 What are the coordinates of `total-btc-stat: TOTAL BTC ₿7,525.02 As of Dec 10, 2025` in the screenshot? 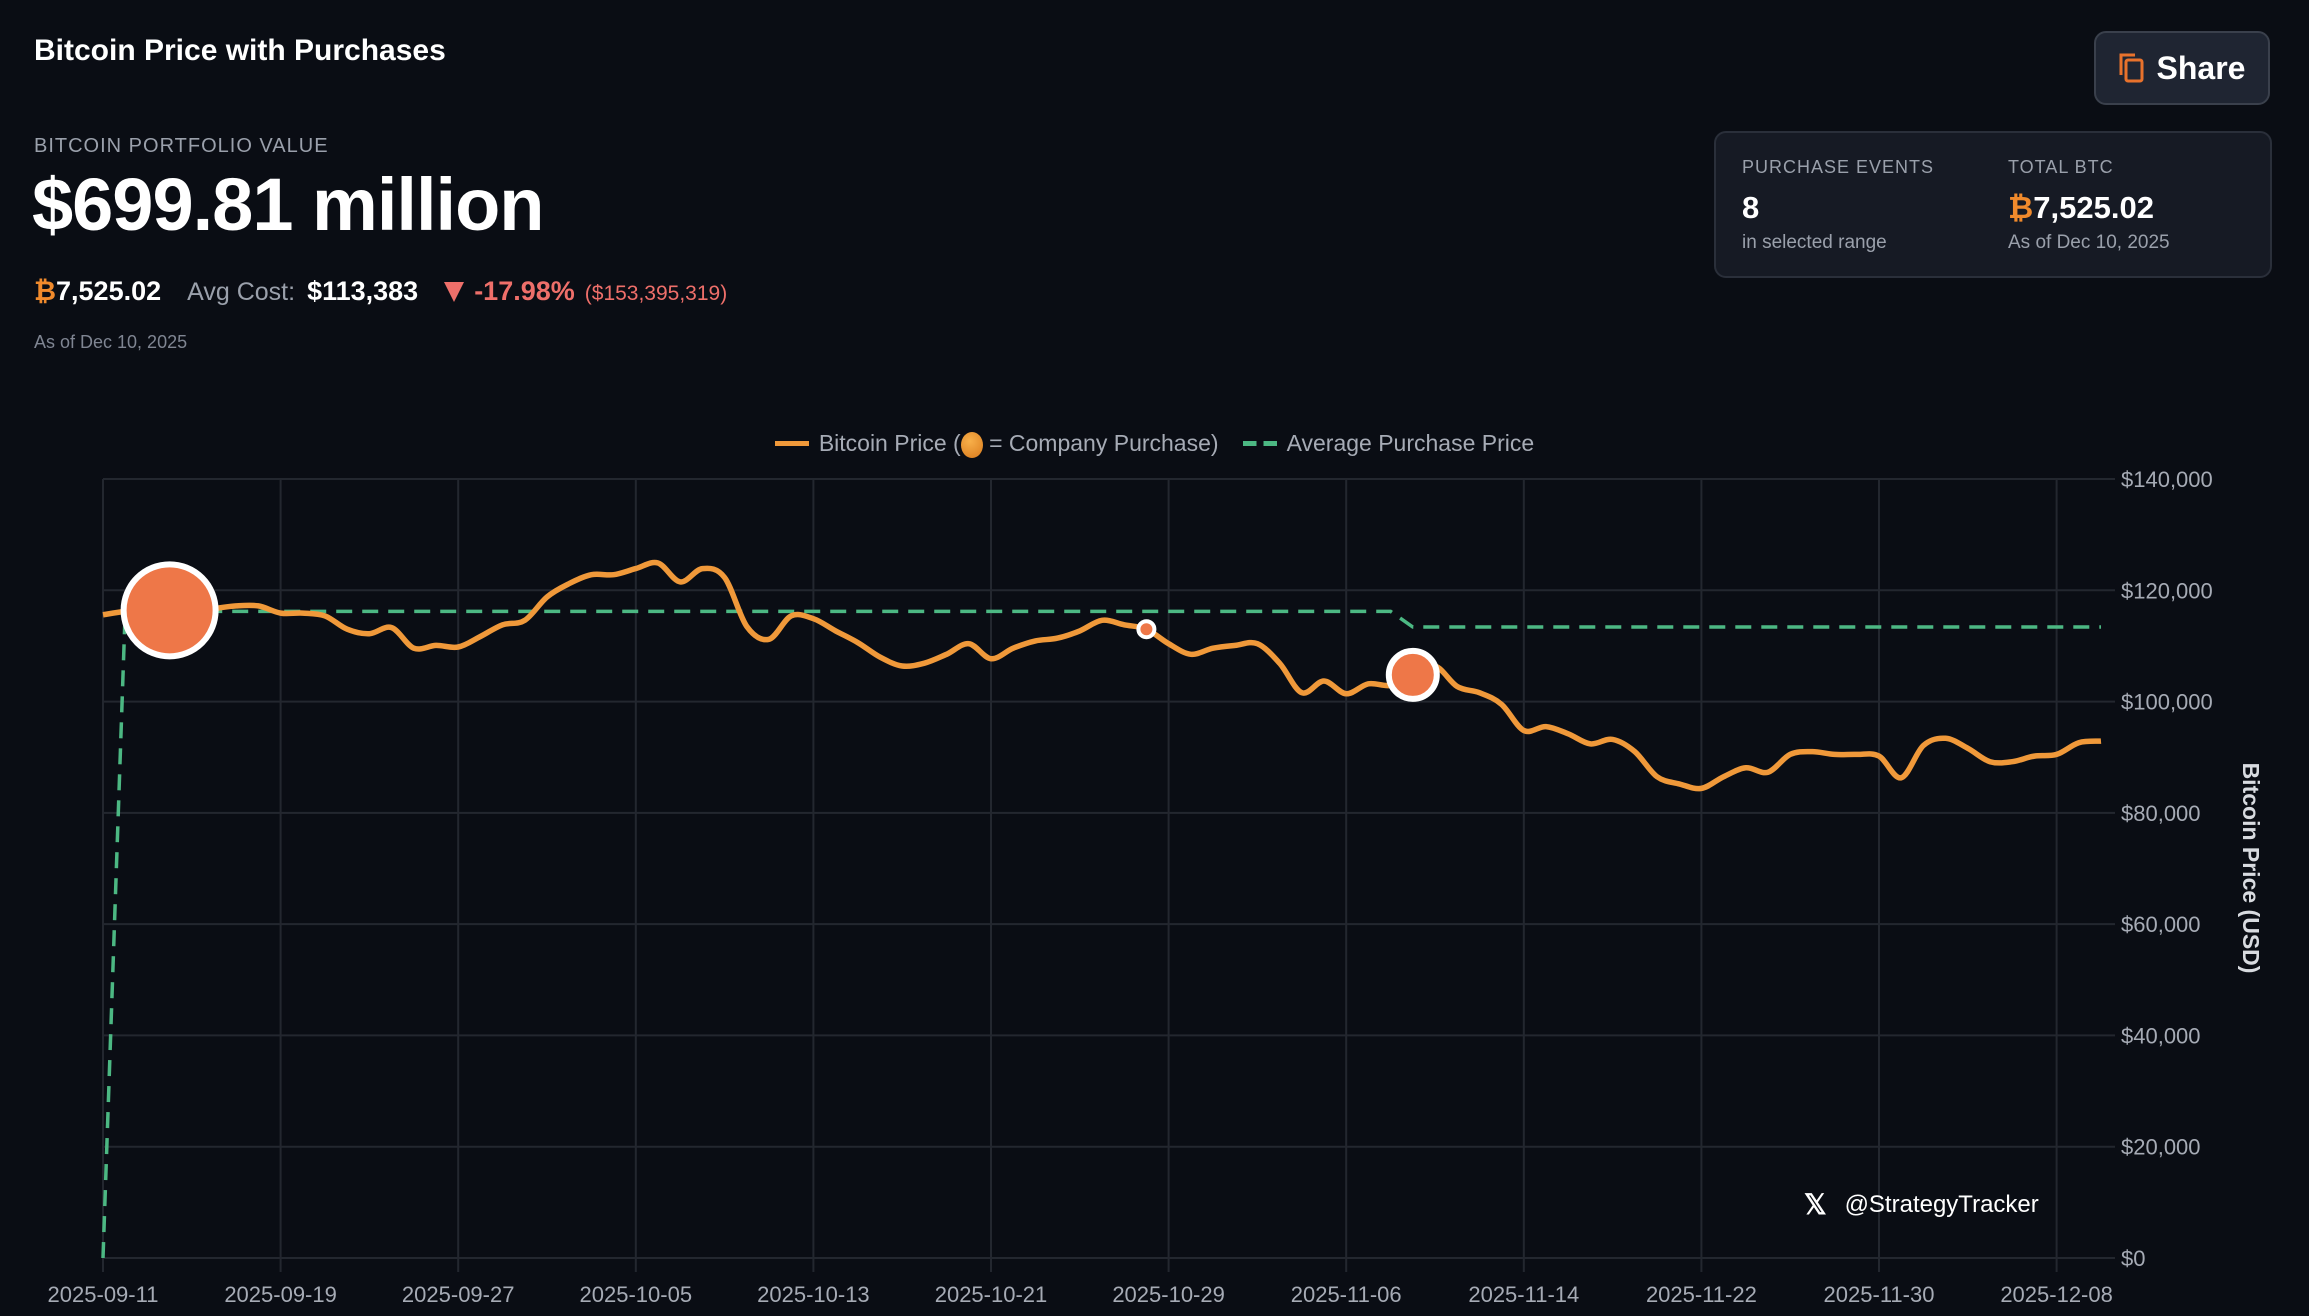 It's located at (2089, 205).